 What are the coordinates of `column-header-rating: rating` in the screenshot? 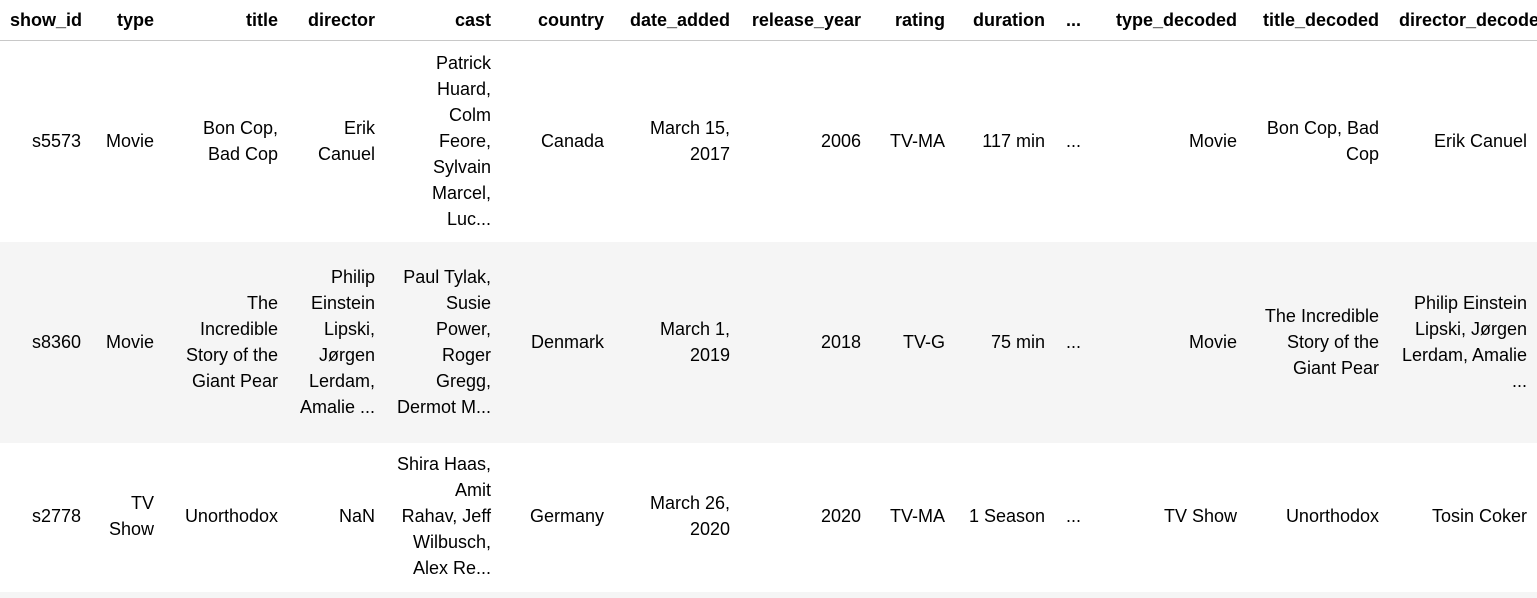 It's located at (913, 20).